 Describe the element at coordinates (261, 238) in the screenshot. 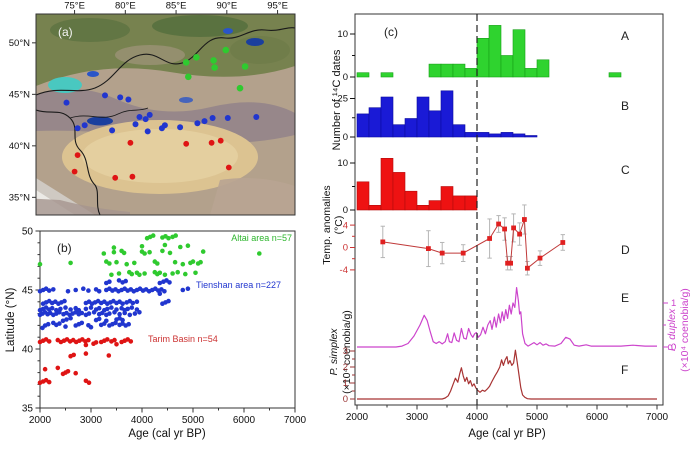

I see `legend-altai: Altai area n=57` at that location.